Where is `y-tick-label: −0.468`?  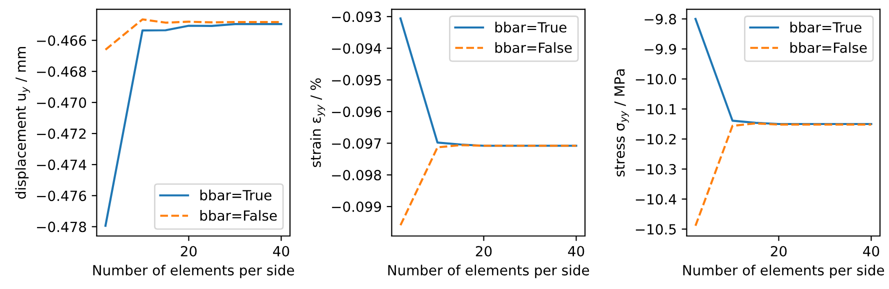 y-tick-label: −0.468 is located at coordinates (61, 71).